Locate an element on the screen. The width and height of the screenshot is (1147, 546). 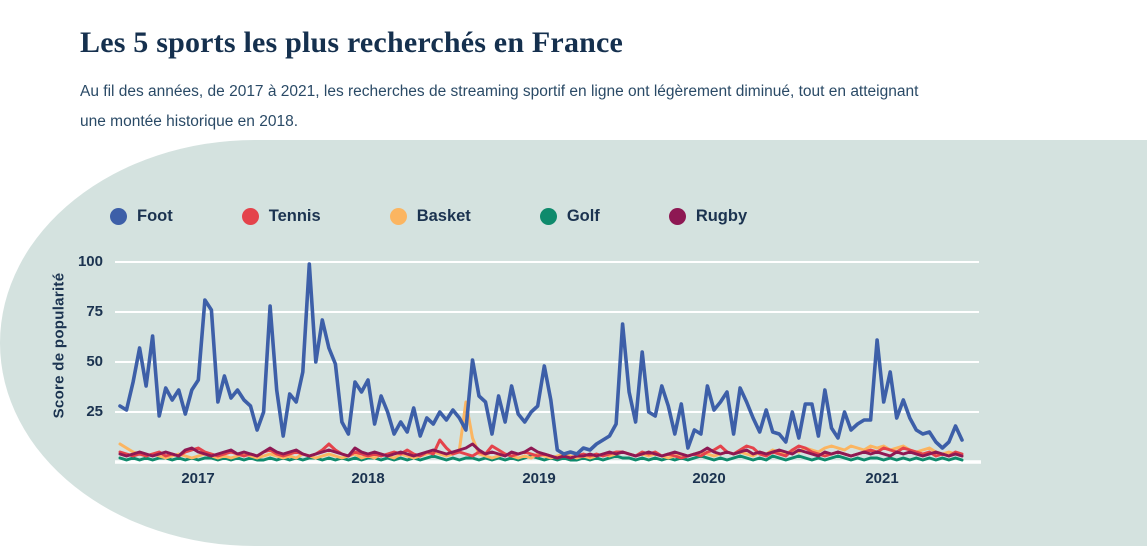
legend-label-golf: Golf is located at coordinates (583, 215).